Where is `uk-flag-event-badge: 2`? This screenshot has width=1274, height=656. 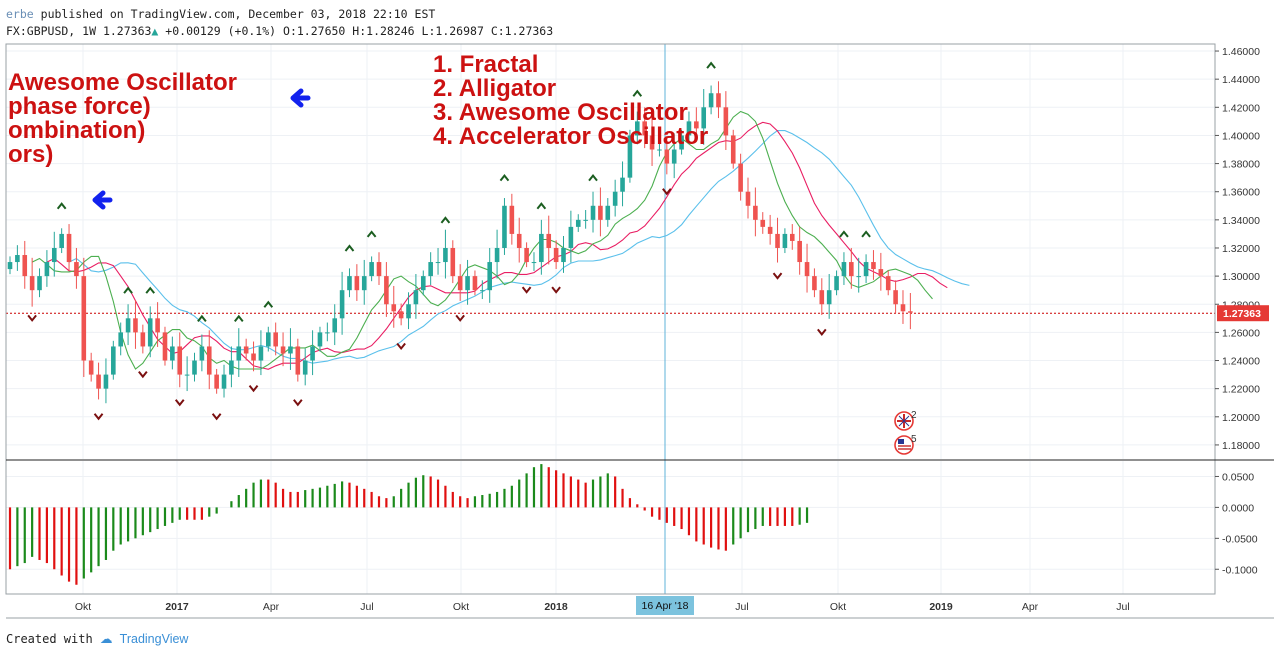 uk-flag-event-badge: 2 is located at coordinates (905, 420).